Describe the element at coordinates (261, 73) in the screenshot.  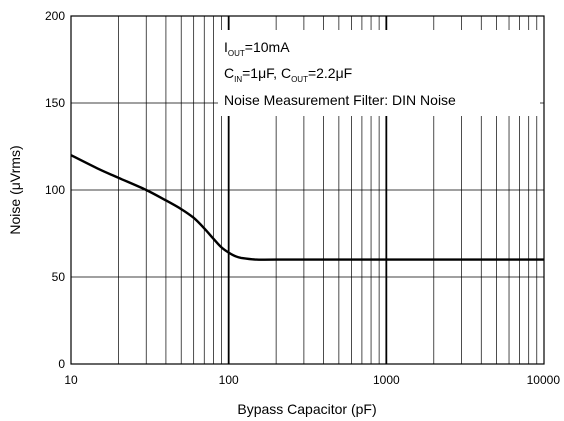
I see `cin-rest: =1μF,` at that location.